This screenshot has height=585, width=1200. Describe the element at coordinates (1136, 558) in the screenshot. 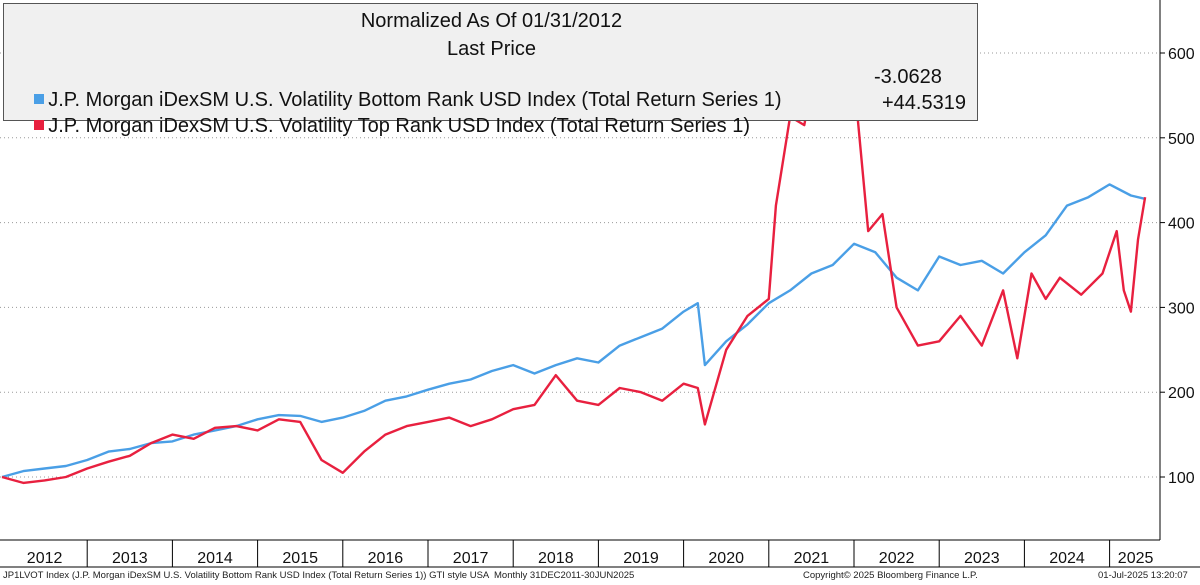

I see `x-tick-label-2025: 2025` at that location.